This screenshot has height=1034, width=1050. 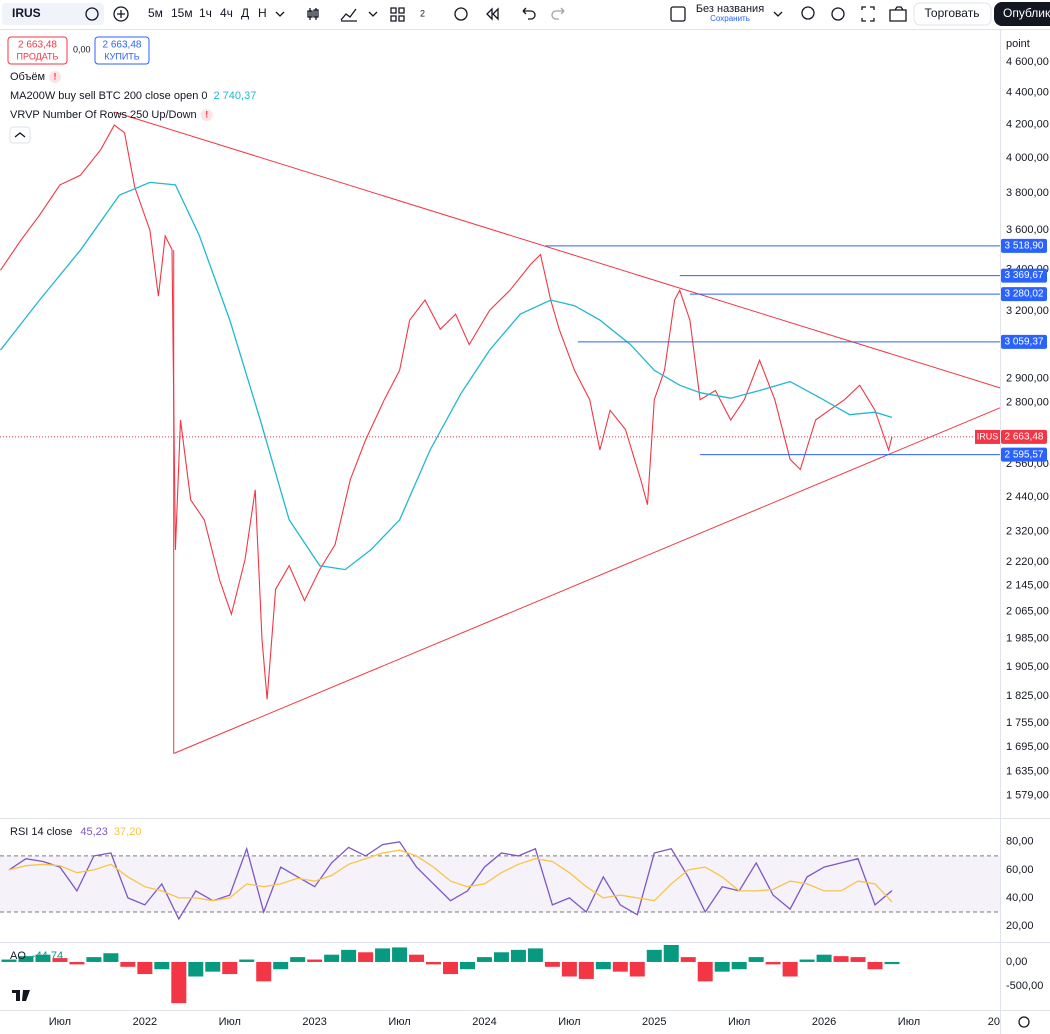 I want to click on layout-checkbox, so click(x=678, y=14).